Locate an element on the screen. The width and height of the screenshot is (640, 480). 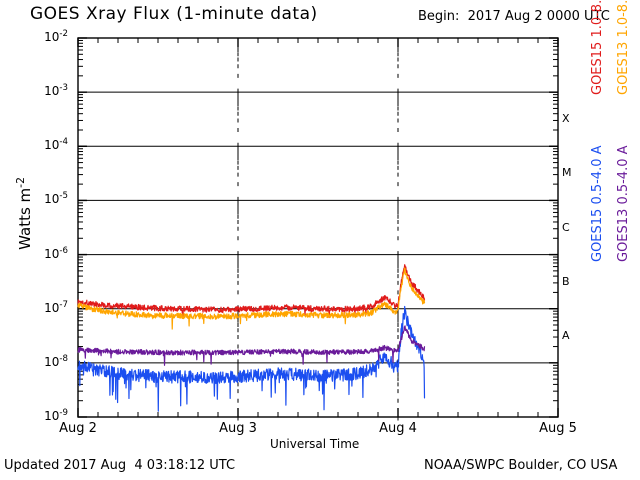
y-tick-exponent: -3 is located at coordinates (63, 88).